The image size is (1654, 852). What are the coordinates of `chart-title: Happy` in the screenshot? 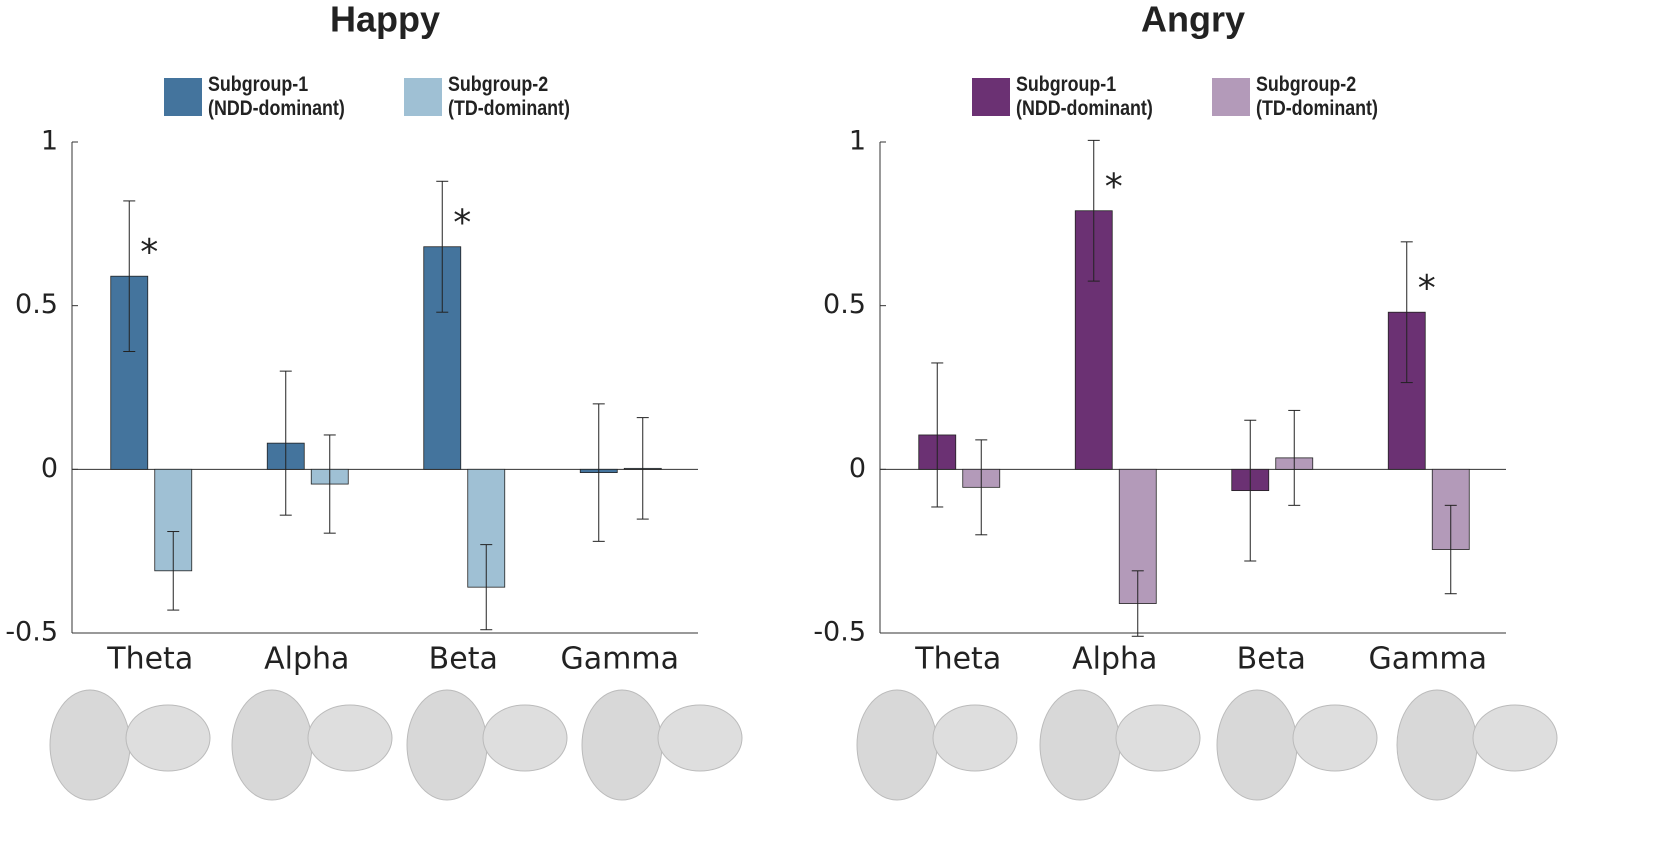 It's located at (385, 20).